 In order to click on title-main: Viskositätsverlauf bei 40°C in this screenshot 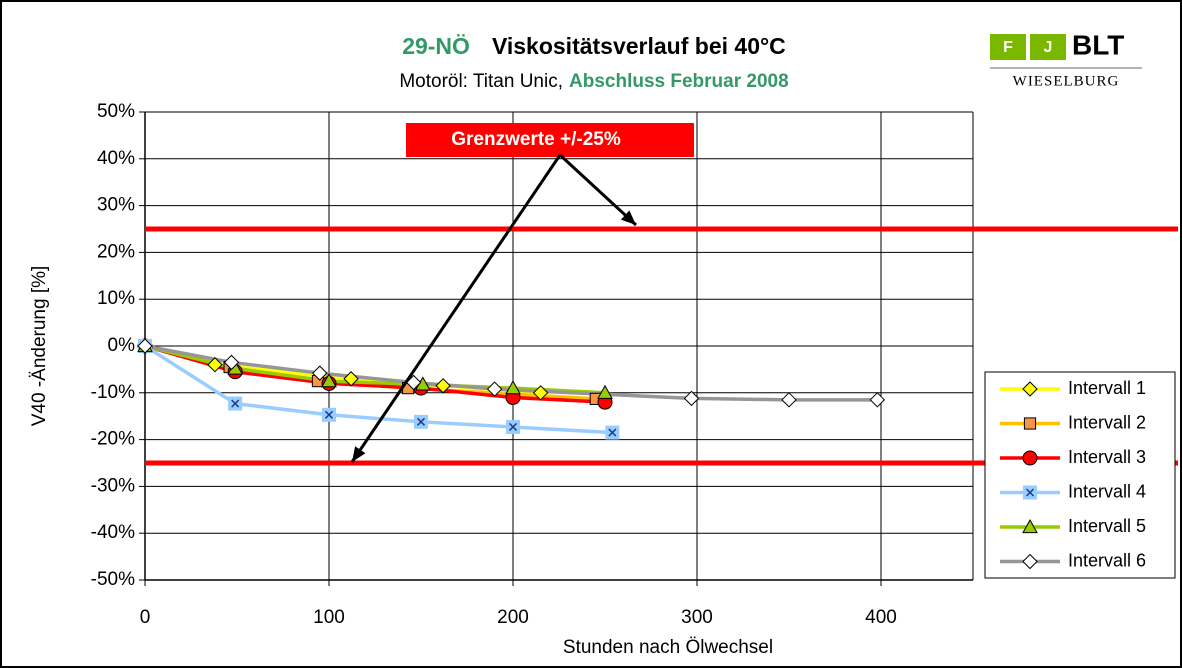, I will do `click(639, 46)`.